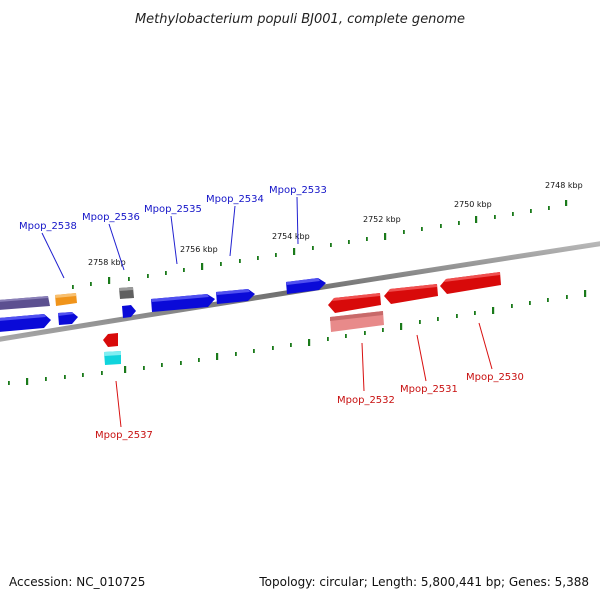 The height and width of the screenshot is (600, 600). What do you see at coordinates (495, 377) in the screenshot?
I see `label-mpop-2530: Mpop_2530` at bounding box center [495, 377].